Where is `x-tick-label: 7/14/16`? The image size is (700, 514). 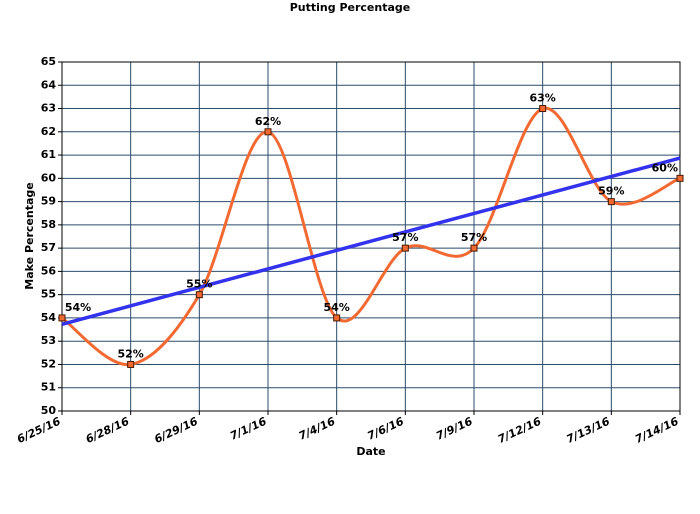
x-tick-label: 7/14/16 is located at coordinates (657, 430).